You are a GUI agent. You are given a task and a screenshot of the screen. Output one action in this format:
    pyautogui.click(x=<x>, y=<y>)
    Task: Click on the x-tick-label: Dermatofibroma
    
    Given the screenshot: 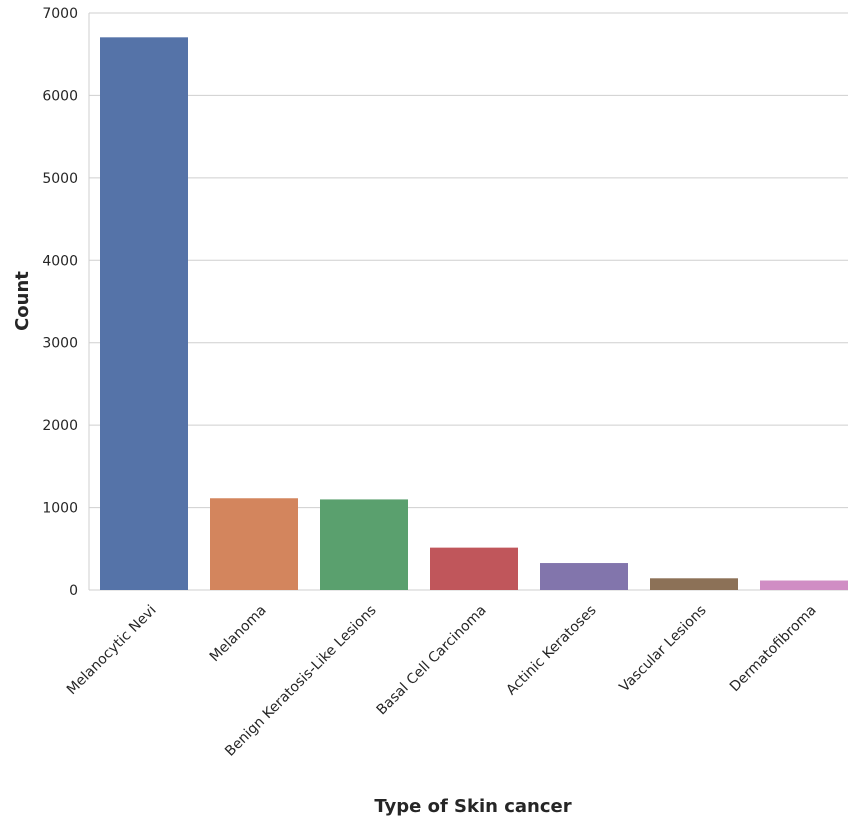 What is the action you would take?
    pyautogui.click(x=773, y=648)
    